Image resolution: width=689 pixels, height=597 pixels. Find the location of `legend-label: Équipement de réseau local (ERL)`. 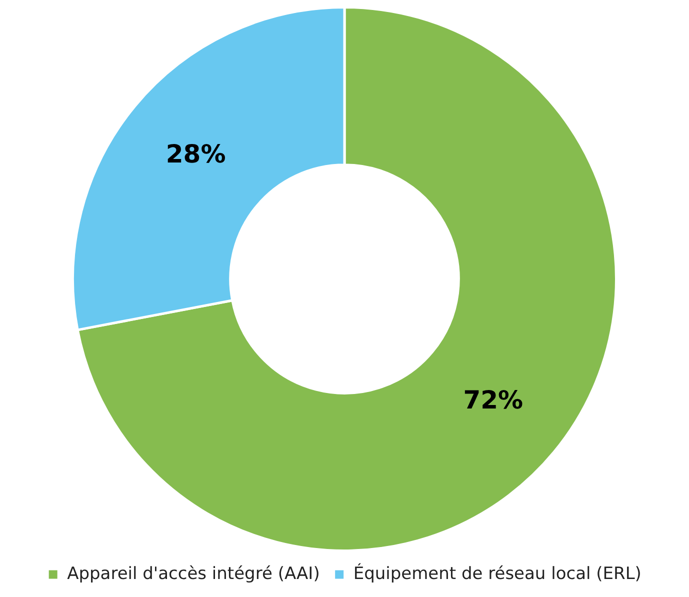

legend-label: Équipement de réseau local (ERL) is located at coordinates (497, 573).